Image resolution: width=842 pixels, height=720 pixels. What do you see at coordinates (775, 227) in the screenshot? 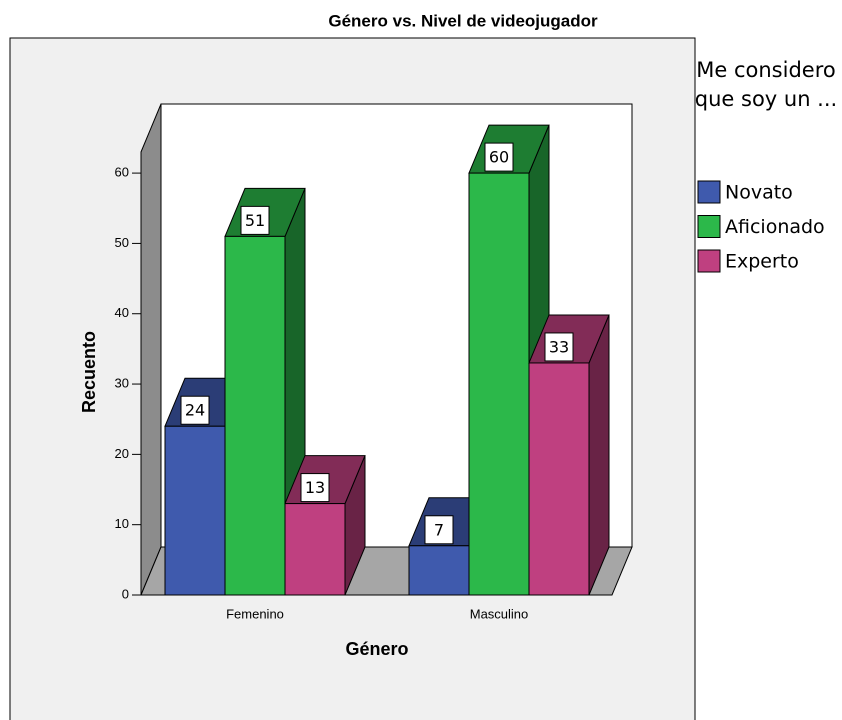
I see `legend-label: Aficionado` at bounding box center [775, 227].